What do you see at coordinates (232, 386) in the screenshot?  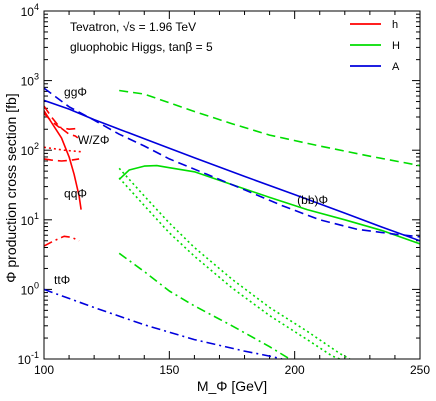 I see `x-axis-title: M_Φ [GeV]` at bounding box center [232, 386].